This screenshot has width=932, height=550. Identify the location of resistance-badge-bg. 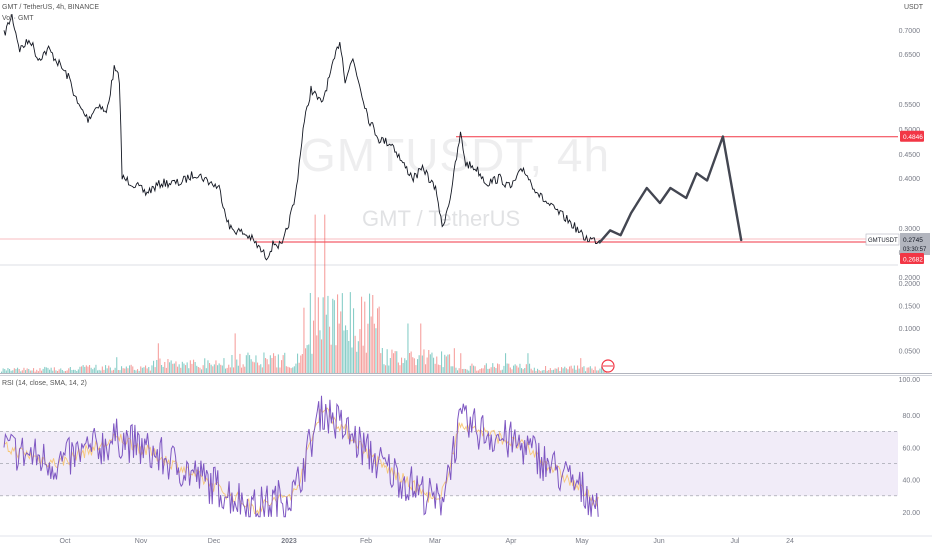
(912, 136).